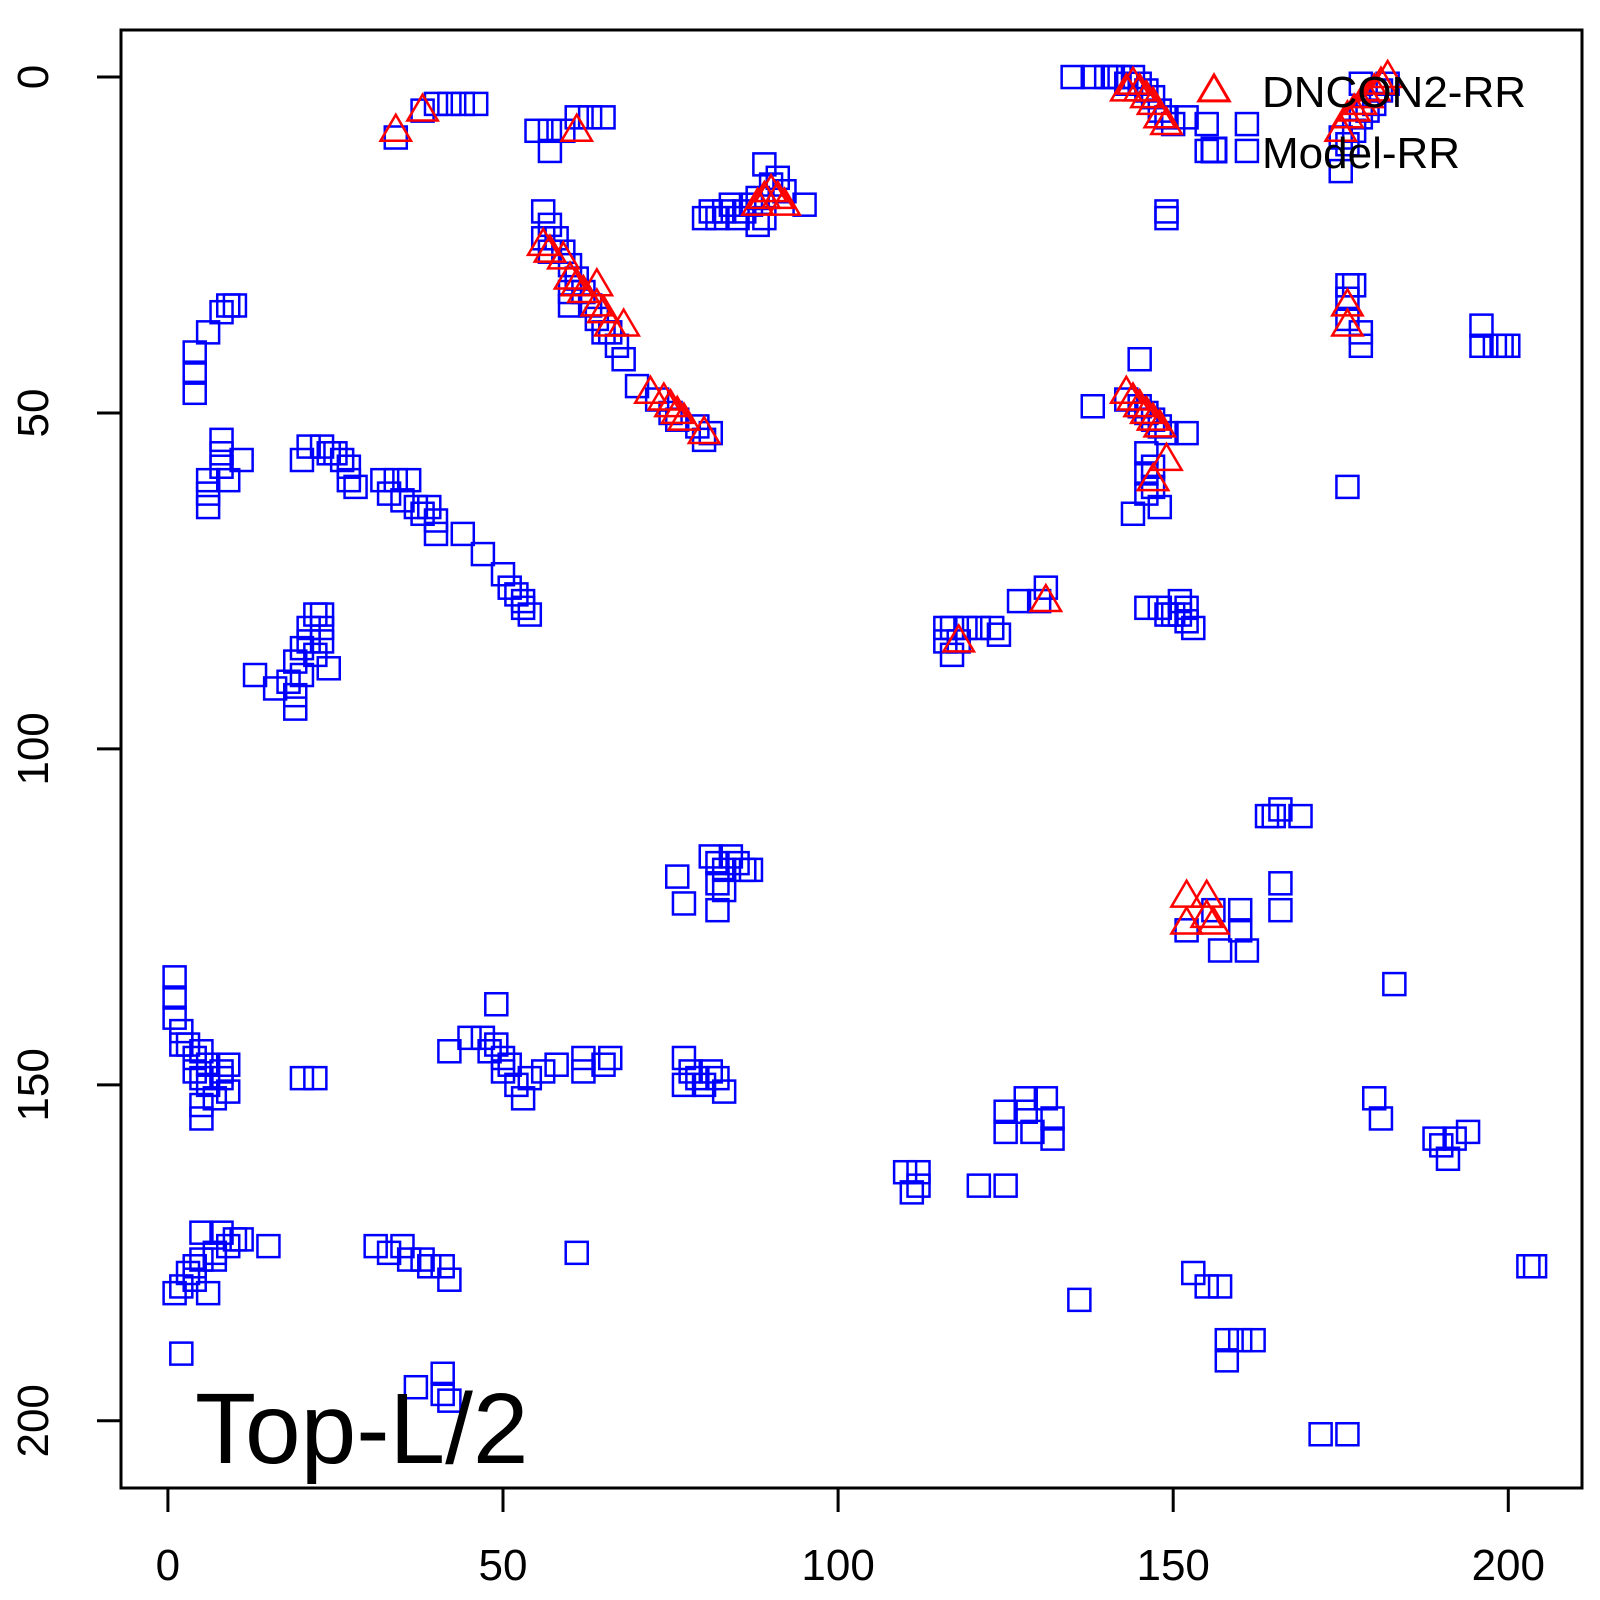 The height and width of the screenshot is (1600, 1600). What do you see at coordinates (1508, 1565) in the screenshot?
I see `x-tick-label: 200` at bounding box center [1508, 1565].